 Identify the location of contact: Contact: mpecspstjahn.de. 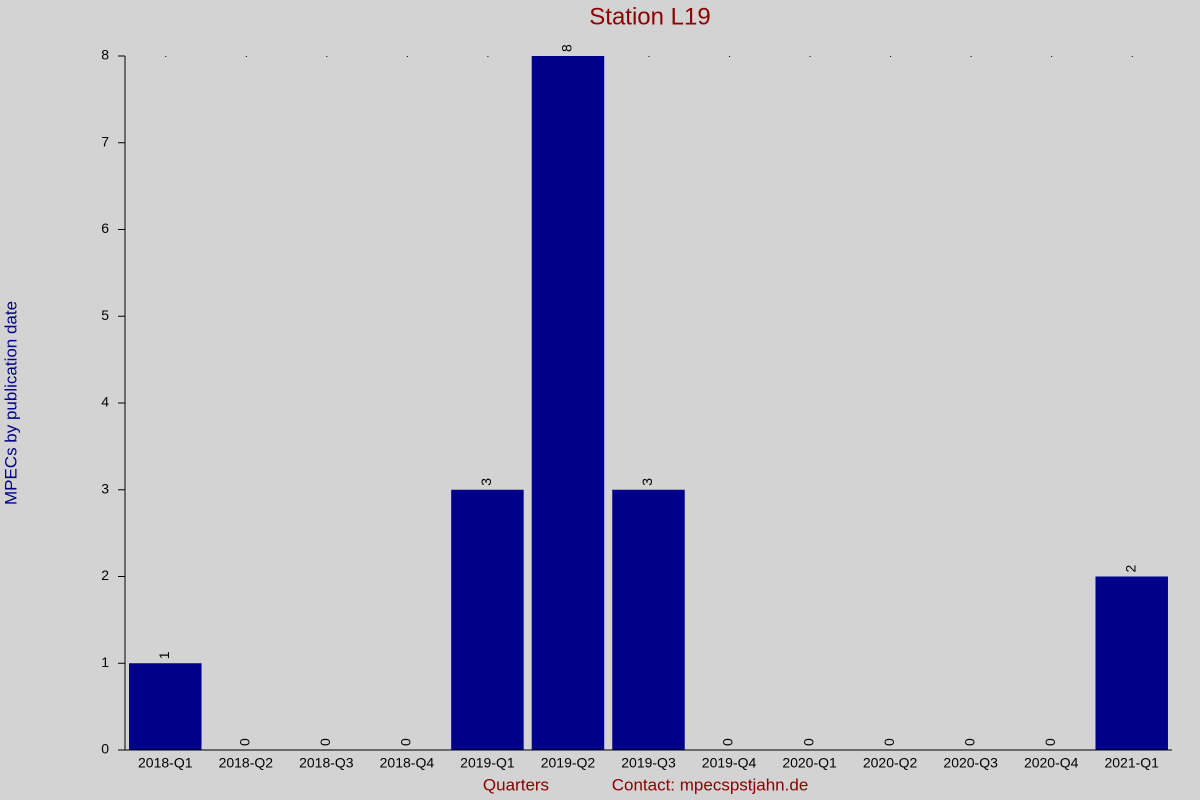
(710, 784).